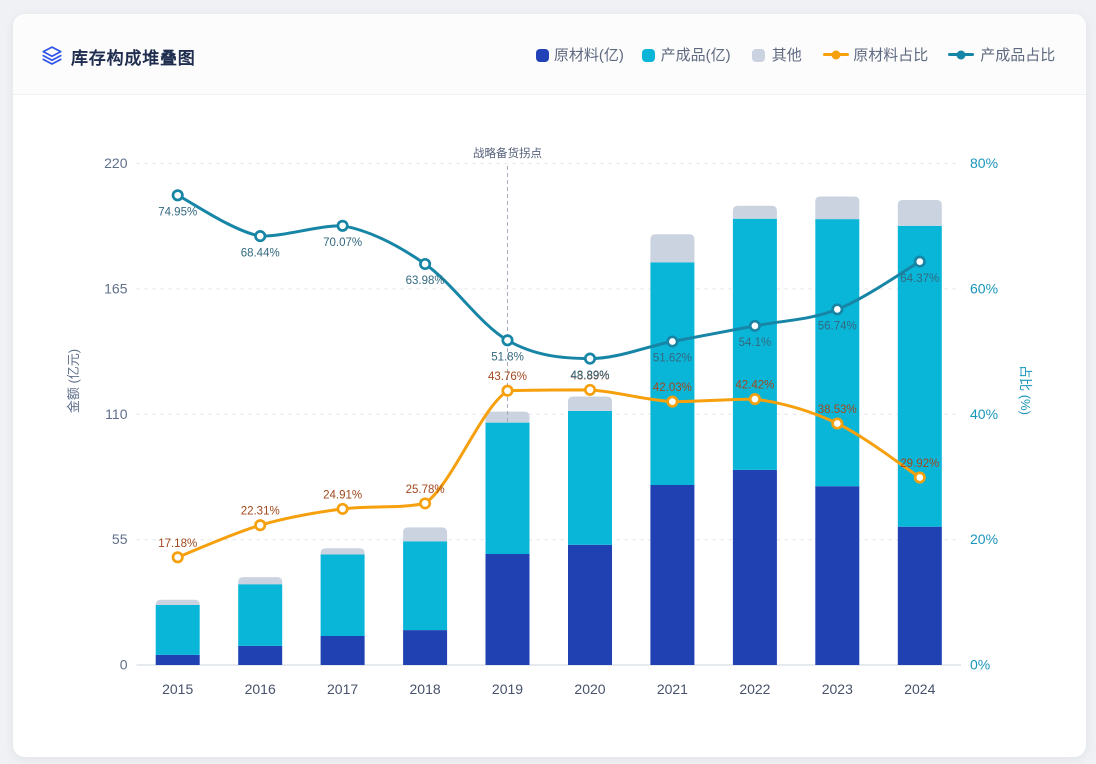 This screenshot has height=764, width=1096. What do you see at coordinates (116, 163) in the screenshot?
I see `svg-text: 220` at bounding box center [116, 163].